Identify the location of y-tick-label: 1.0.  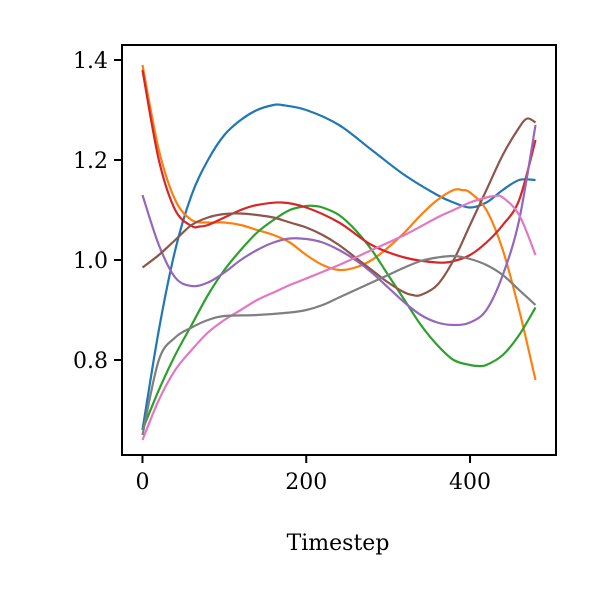
(90, 261).